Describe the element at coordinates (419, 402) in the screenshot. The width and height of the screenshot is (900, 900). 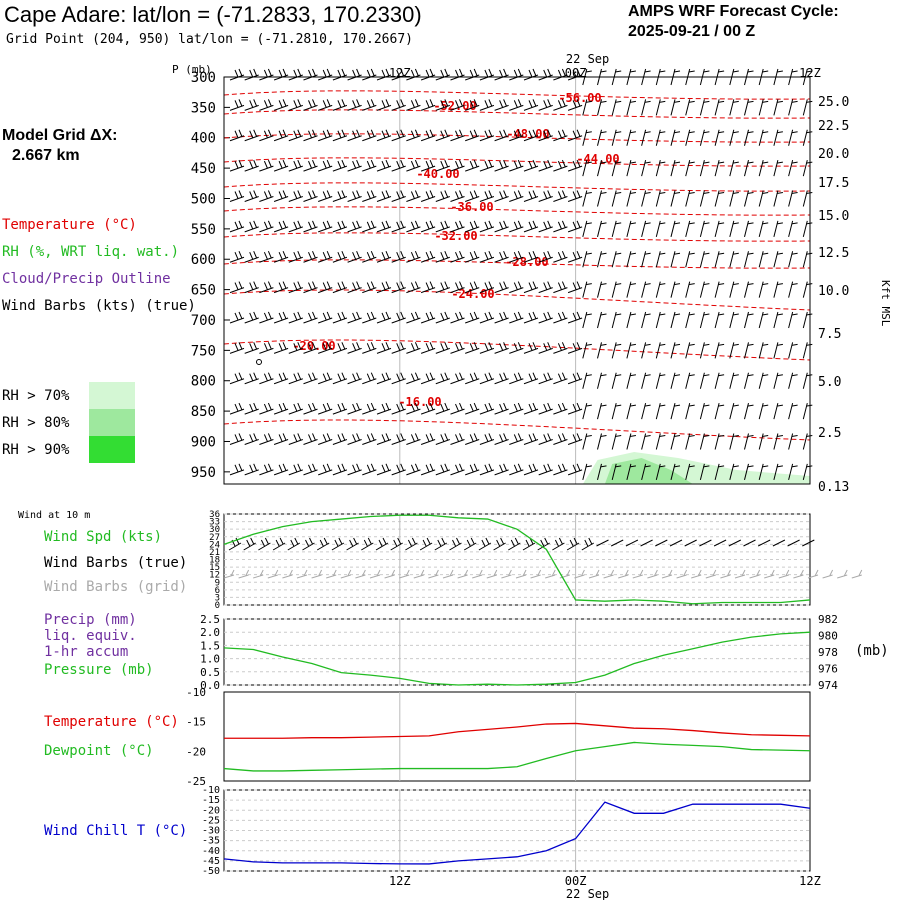
I see `isotherm-label: -16.00` at that location.